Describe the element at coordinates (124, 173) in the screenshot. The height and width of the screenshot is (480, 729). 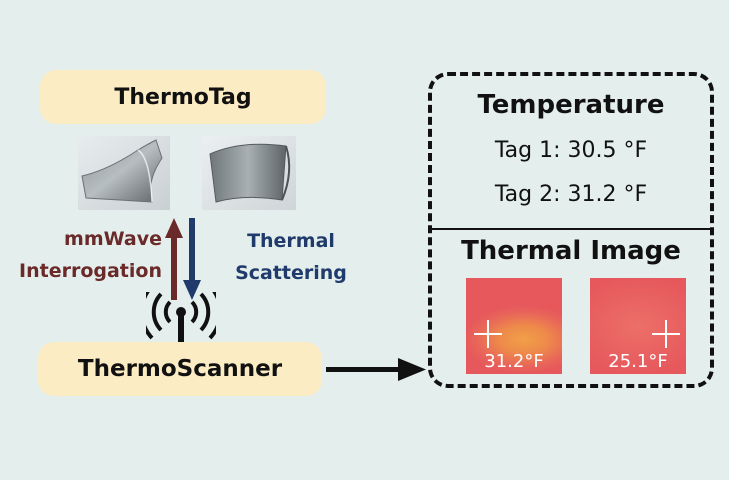
I see `tag-photo-curled` at that location.